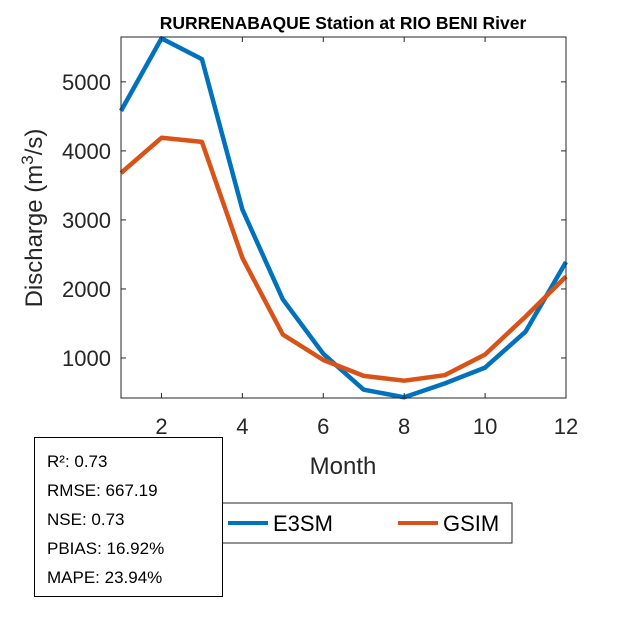 Image resolution: width=625 pixels, height=625 pixels. What do you see at coordinates (86, 151) in the screenshot?
I see `y-tick-label: 4000` at bounding box center [86, 151].